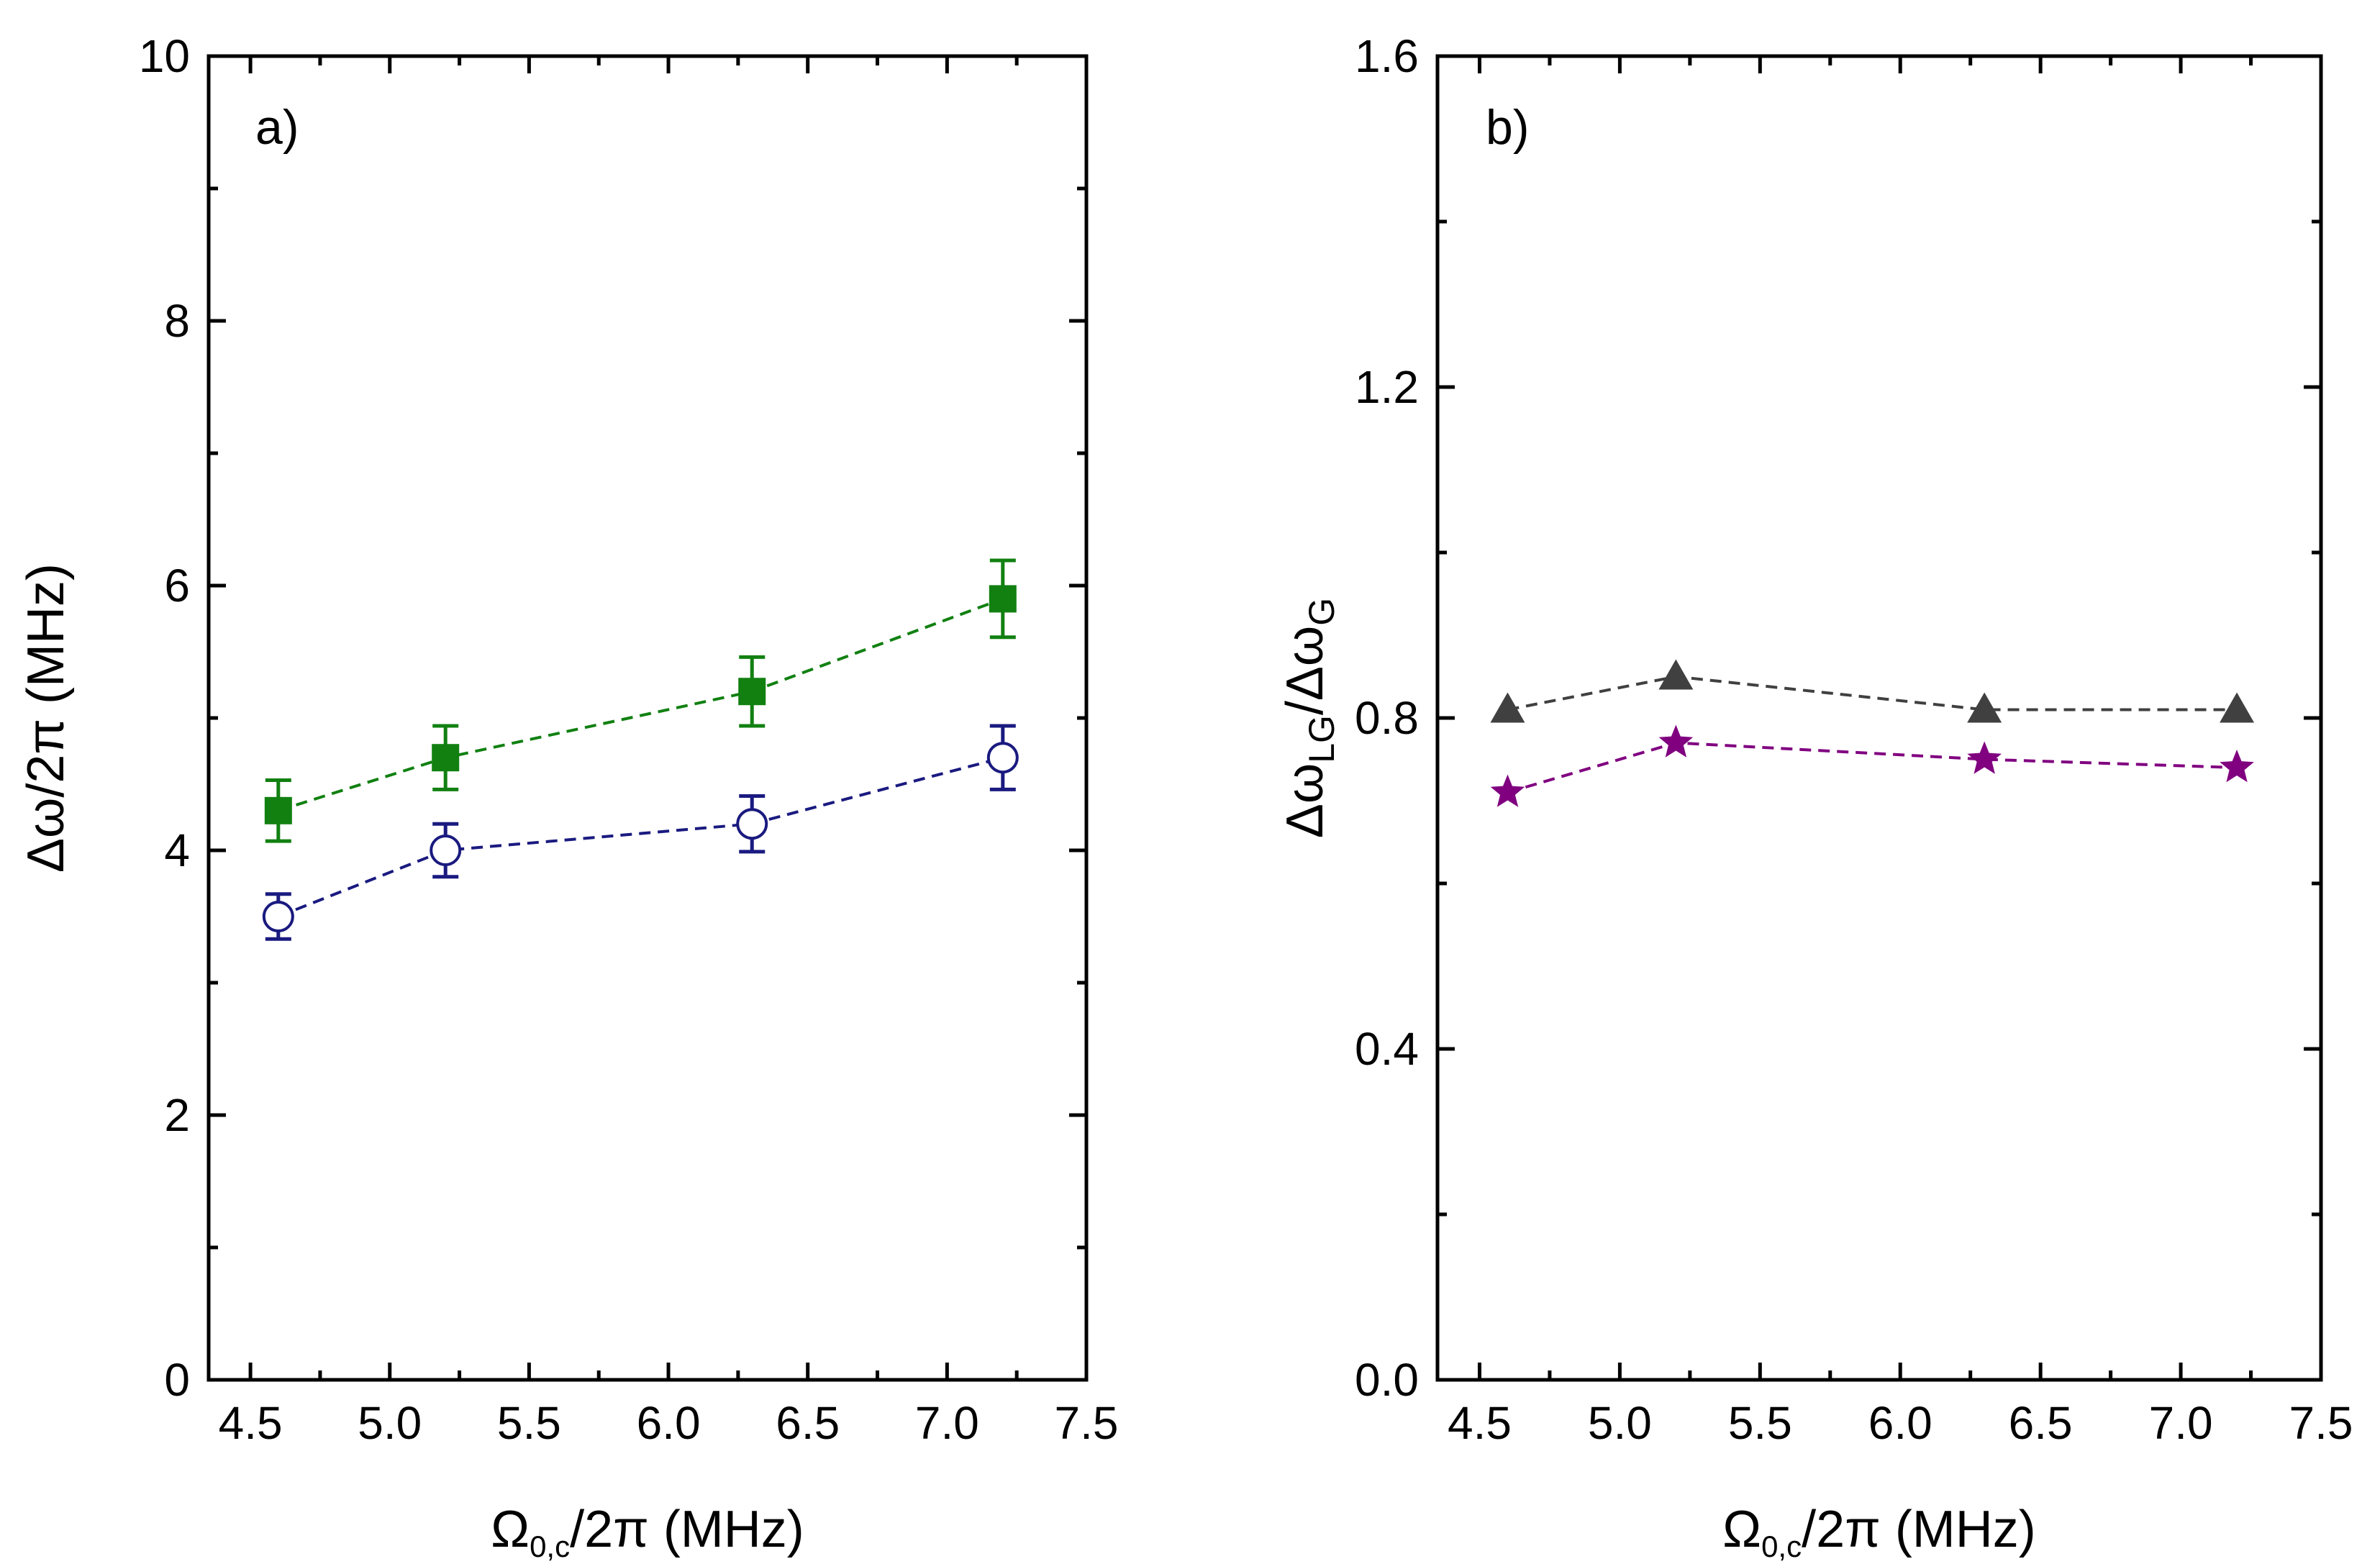 This screenshot has width=2380, height=1564. What do you see at coordinates (1387, 1049) in the screenshot?
I see `panel-b-y-tick-label: 0.4` at bounding box center [1387, 1049].